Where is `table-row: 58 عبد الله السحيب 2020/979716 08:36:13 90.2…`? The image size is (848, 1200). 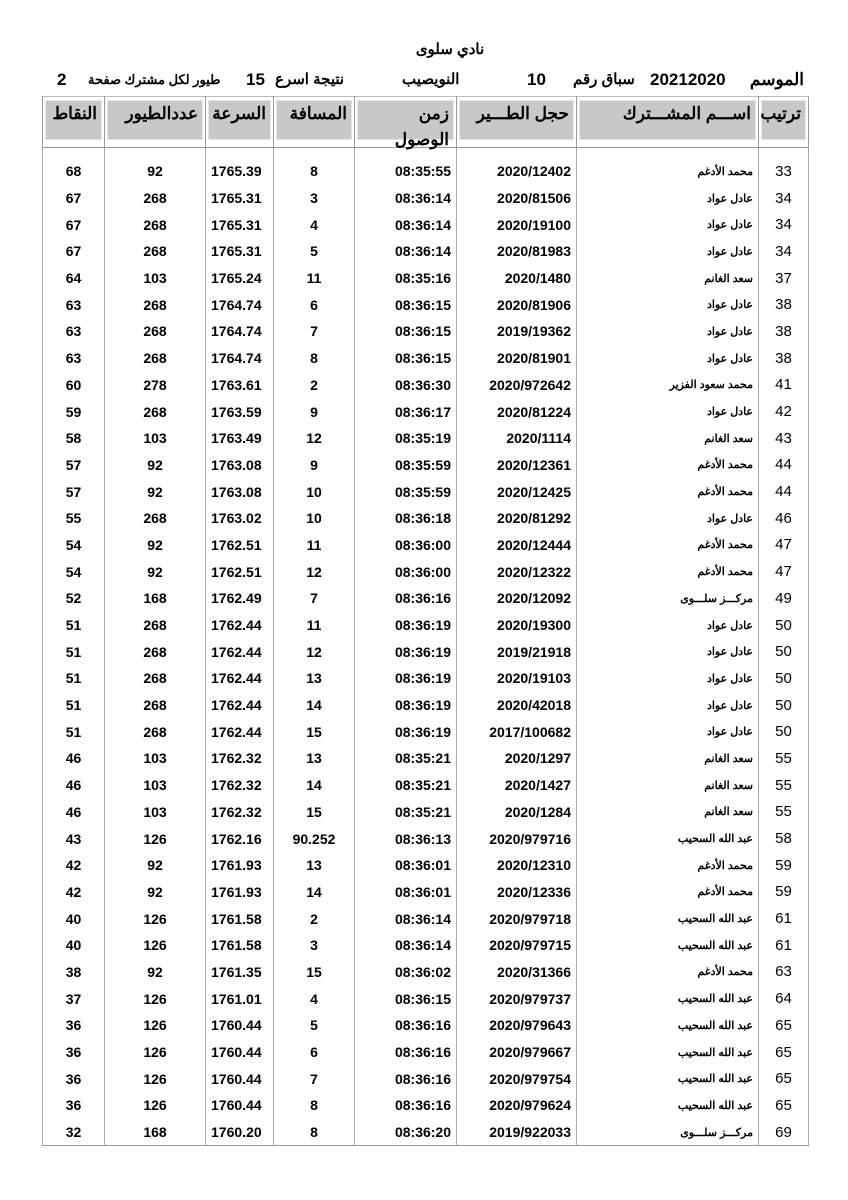
table-row: 58 عبد الله السحيب 2020/979716 08:36:13 90.2… is located at coordinates (425, 838).